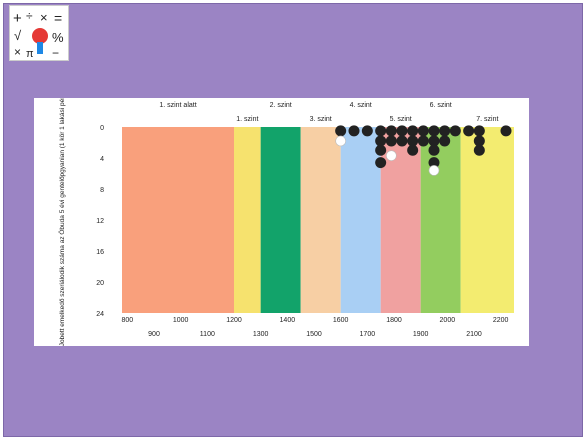  I want to click on x-tick-label: 1700, so click(368, 334).